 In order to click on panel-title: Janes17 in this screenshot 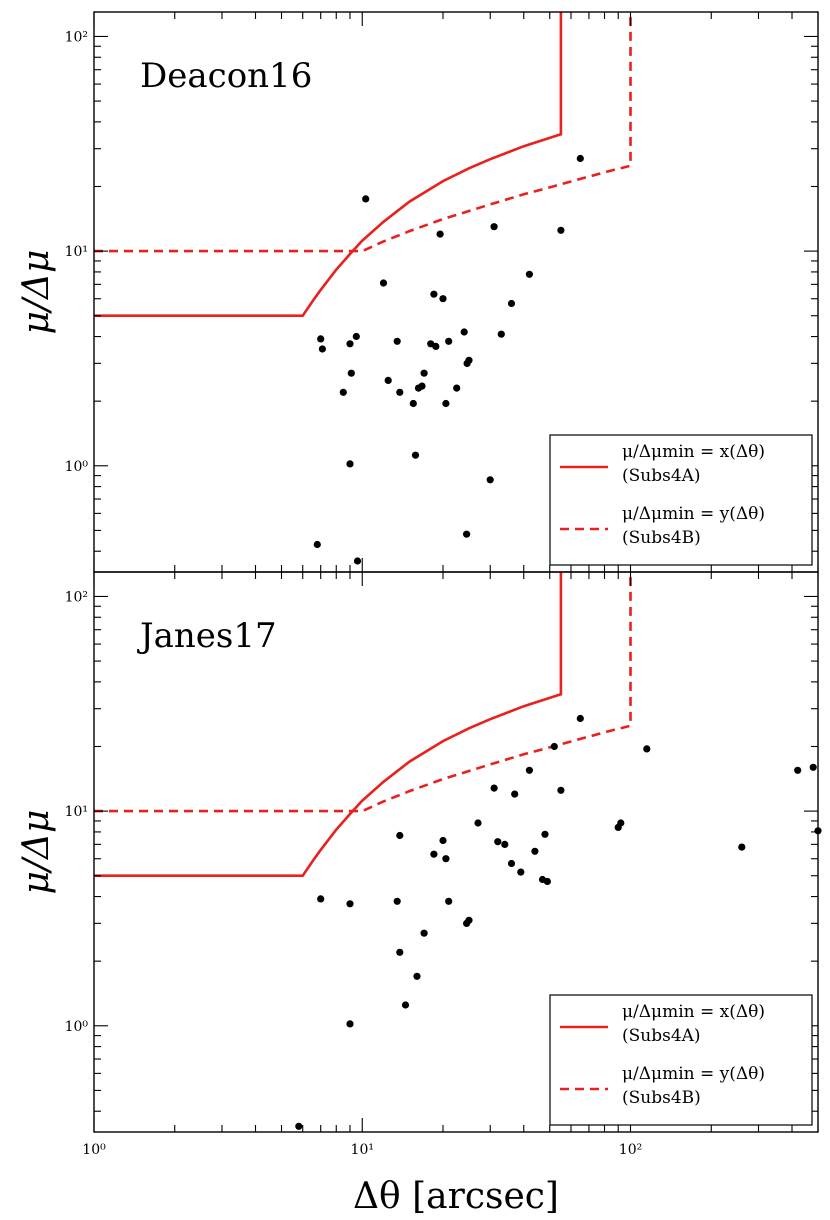, I will do `click(207, 636)`.